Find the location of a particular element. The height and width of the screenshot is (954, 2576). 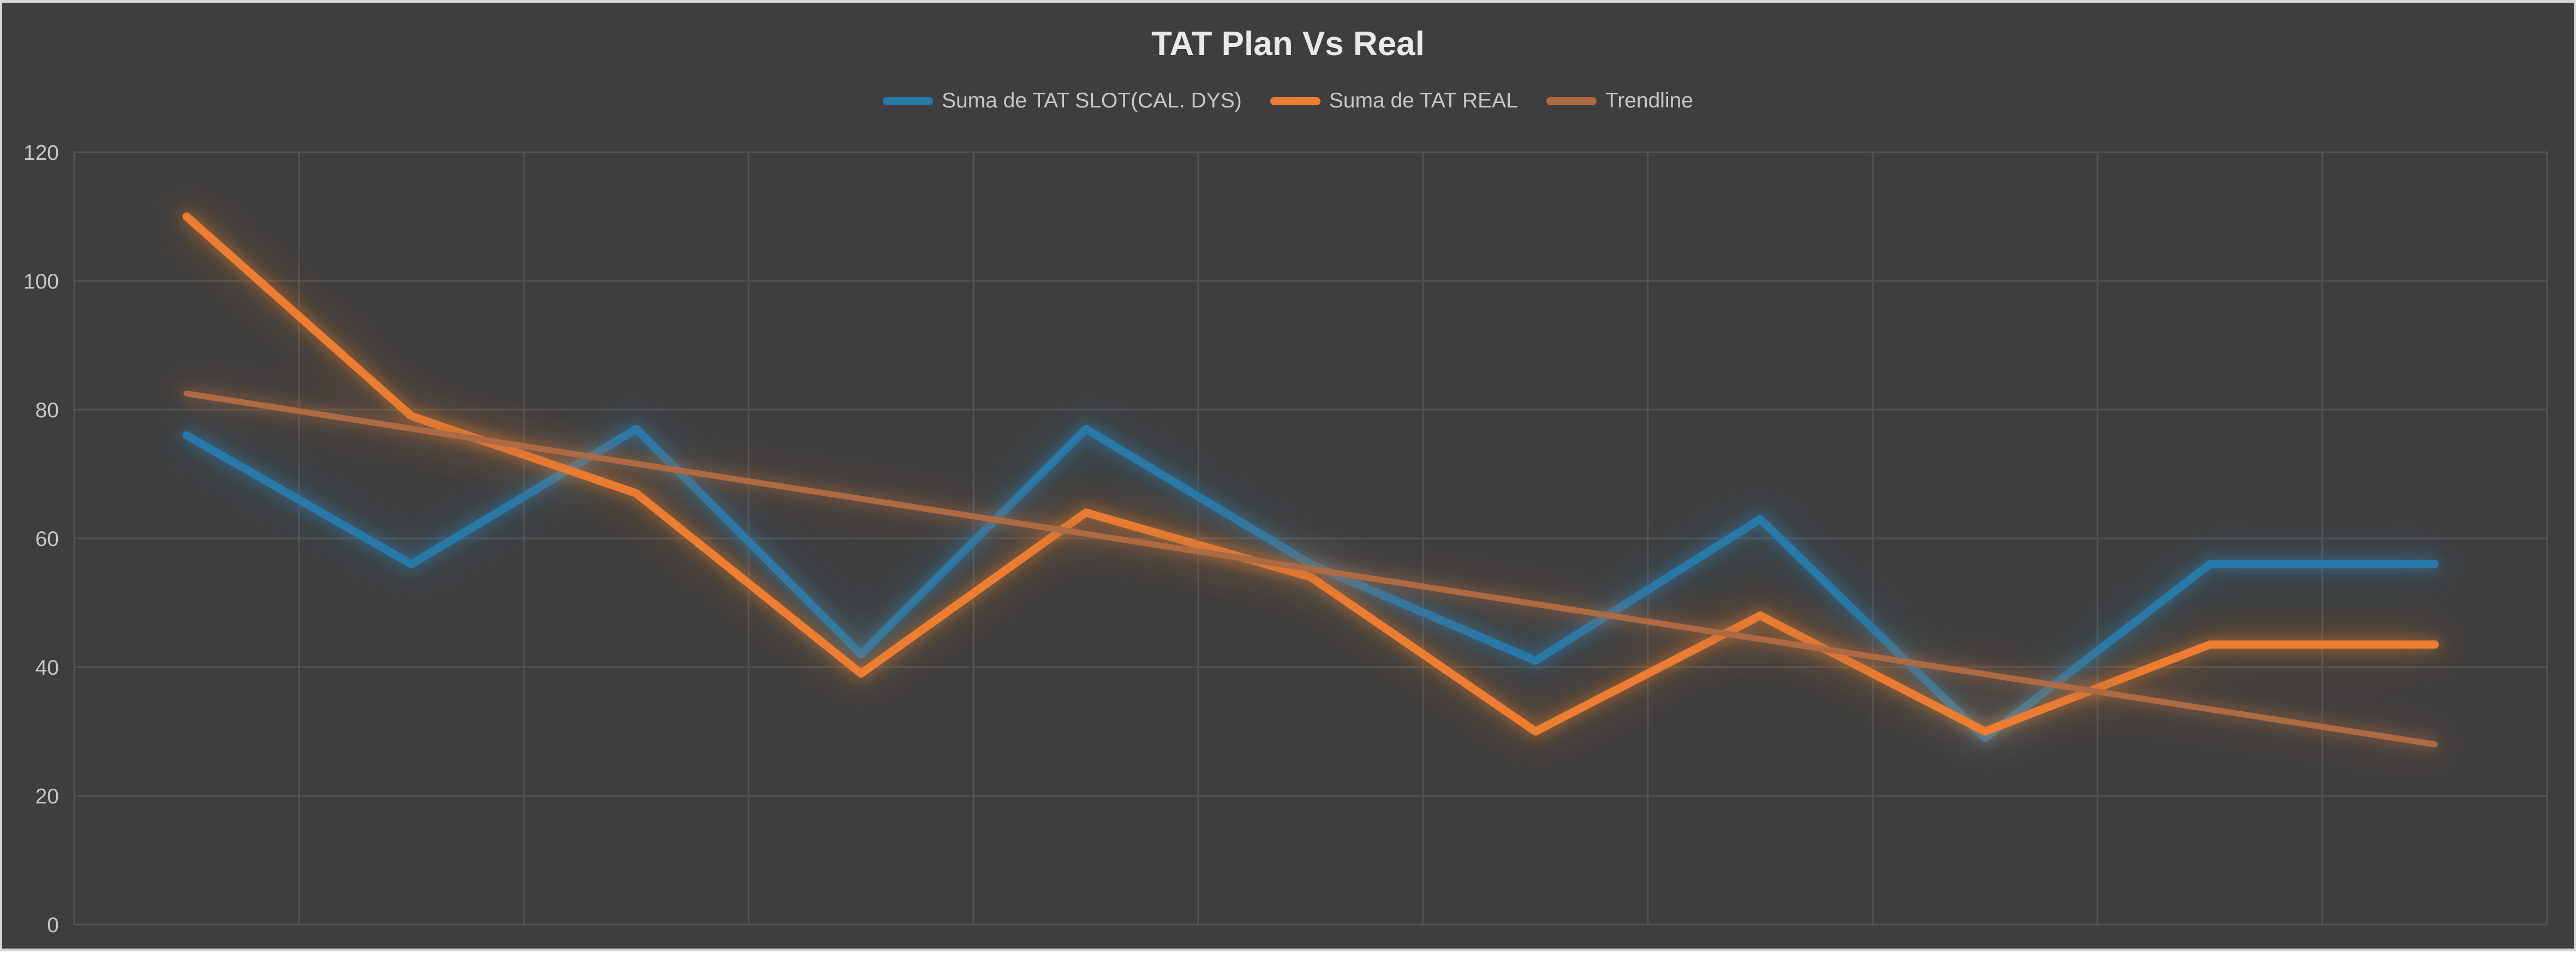

y-axis-tick-label: 60 is located at coordinates (47, 539).